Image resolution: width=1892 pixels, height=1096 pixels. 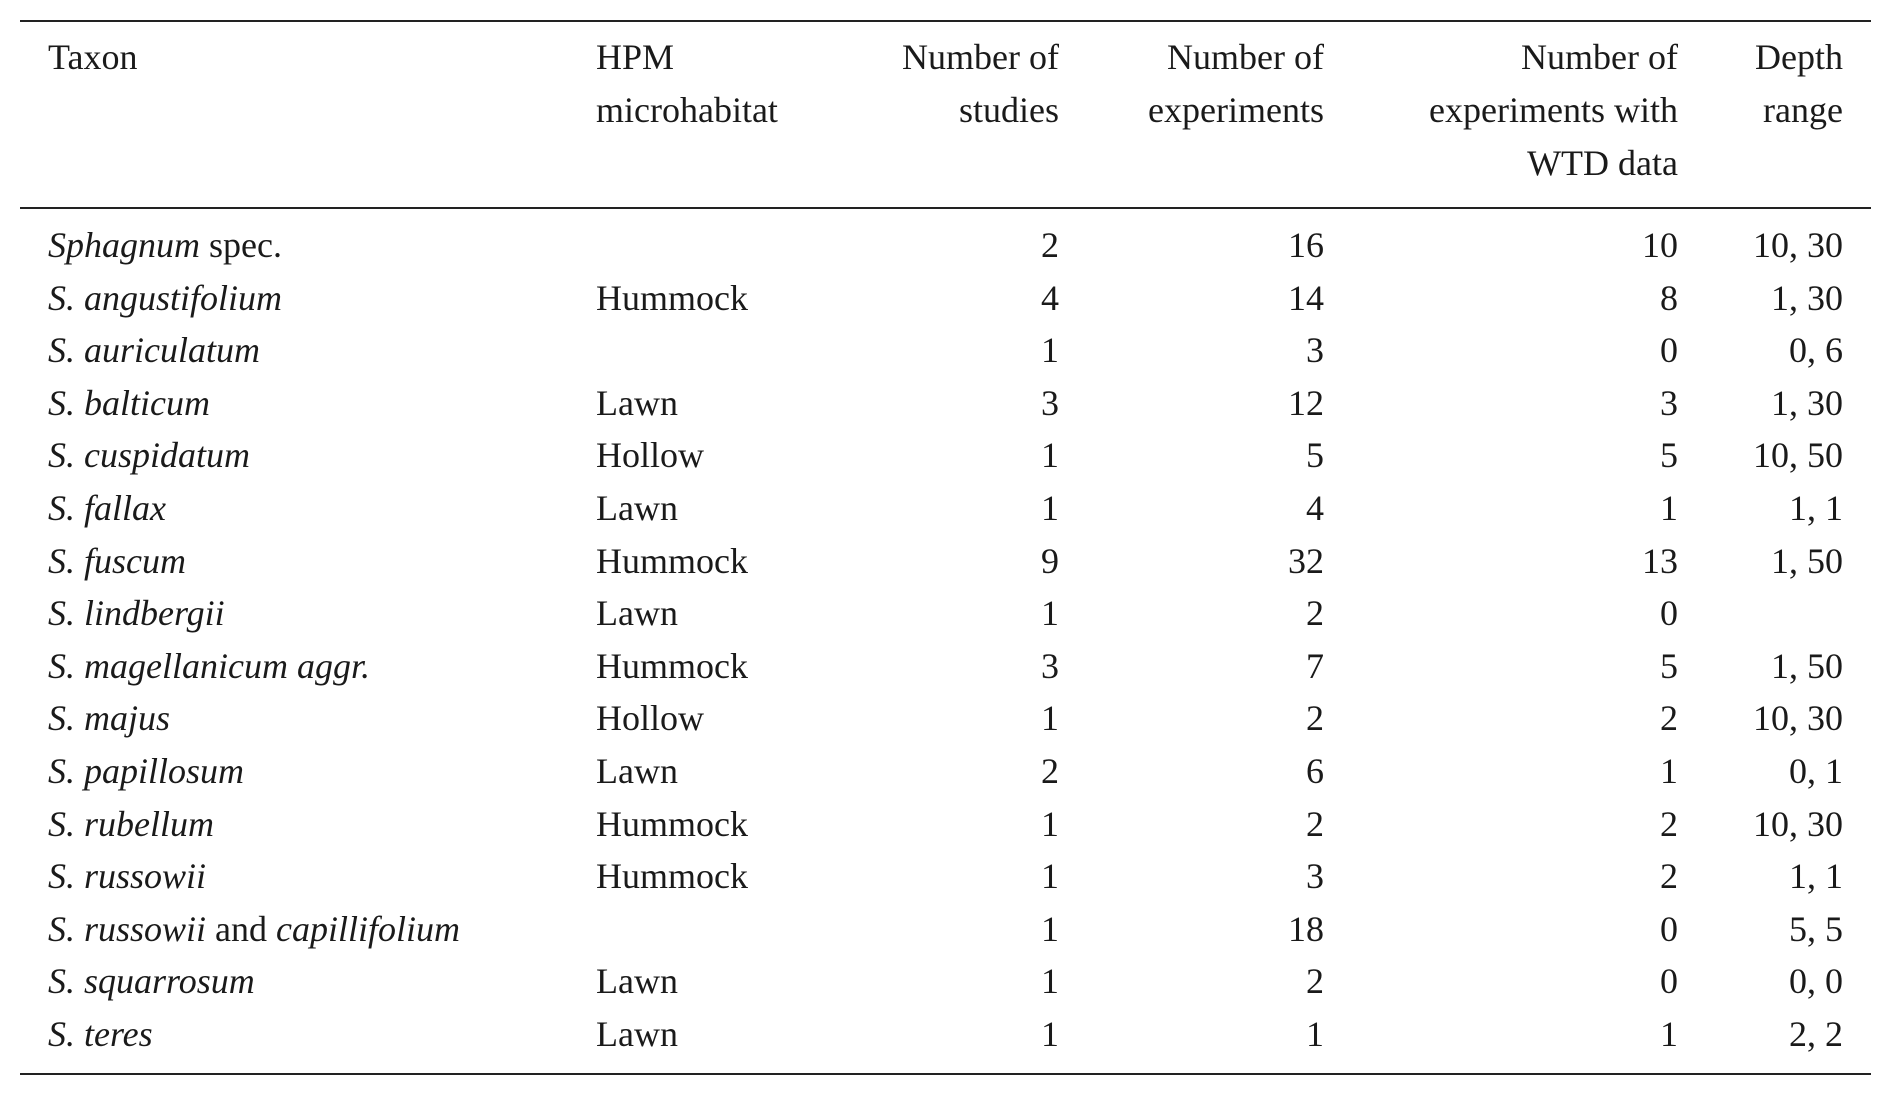 I want to click on cell-wtd: 10, so click(x=1660, y=245).